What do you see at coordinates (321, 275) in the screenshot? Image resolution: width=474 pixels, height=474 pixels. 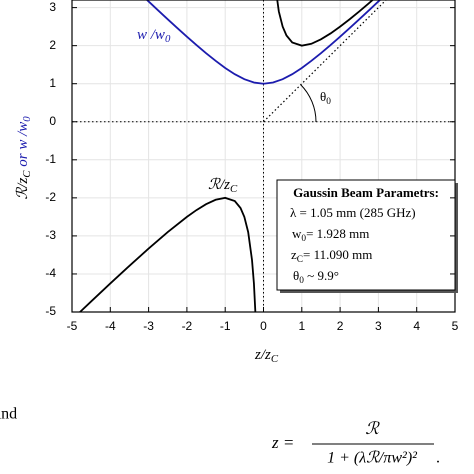 I see `label-piece: ~ 9.9°` at bounding box center [321, 275].